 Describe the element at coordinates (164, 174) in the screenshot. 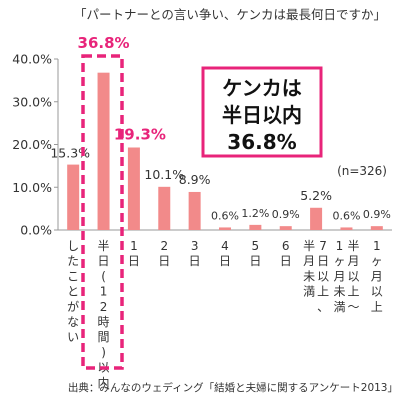

I see `value-label: 10.1%` at that location.